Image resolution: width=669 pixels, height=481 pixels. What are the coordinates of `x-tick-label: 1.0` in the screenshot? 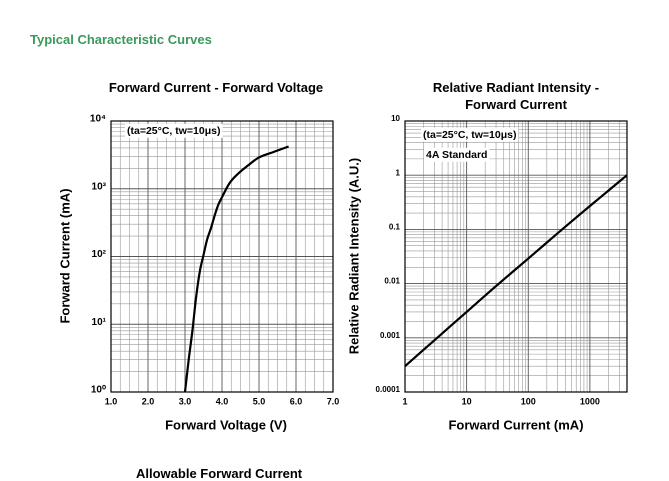 It's located at (111, 401).